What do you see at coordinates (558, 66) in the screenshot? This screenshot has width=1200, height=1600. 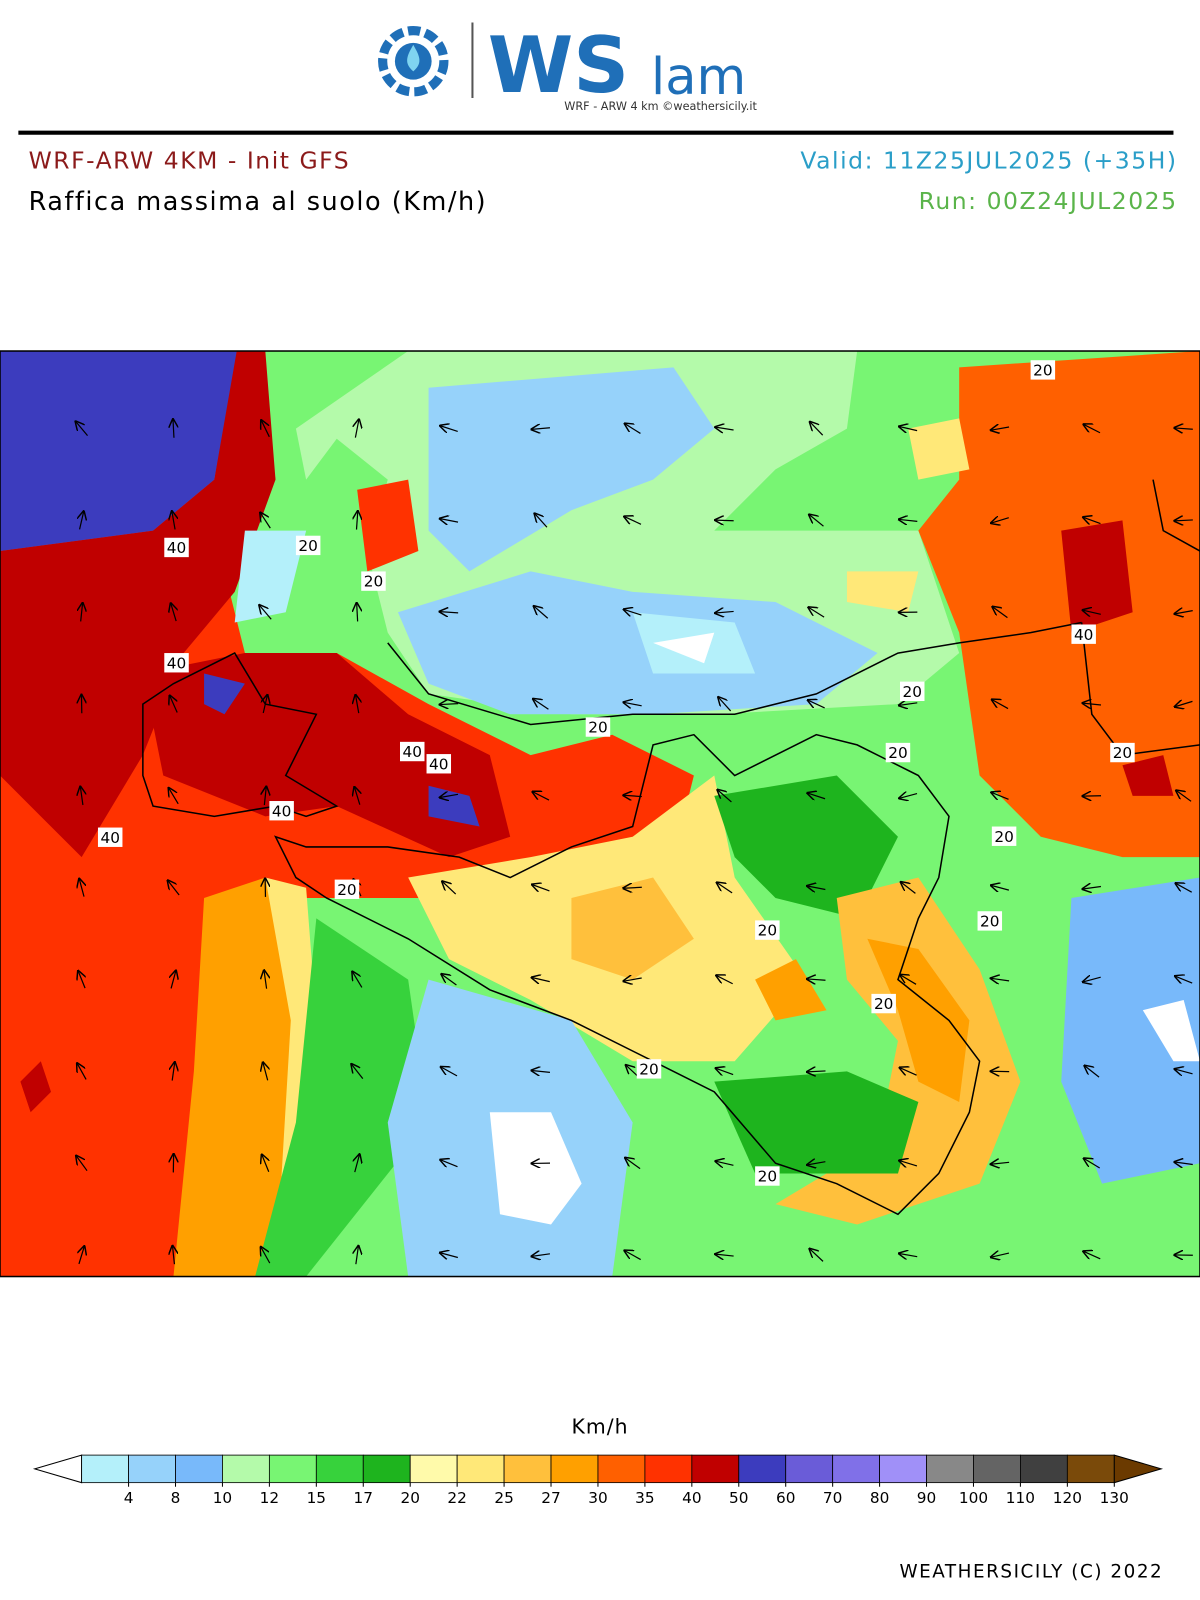 I see `logo-text: WS` at bounding box center [558, 66].